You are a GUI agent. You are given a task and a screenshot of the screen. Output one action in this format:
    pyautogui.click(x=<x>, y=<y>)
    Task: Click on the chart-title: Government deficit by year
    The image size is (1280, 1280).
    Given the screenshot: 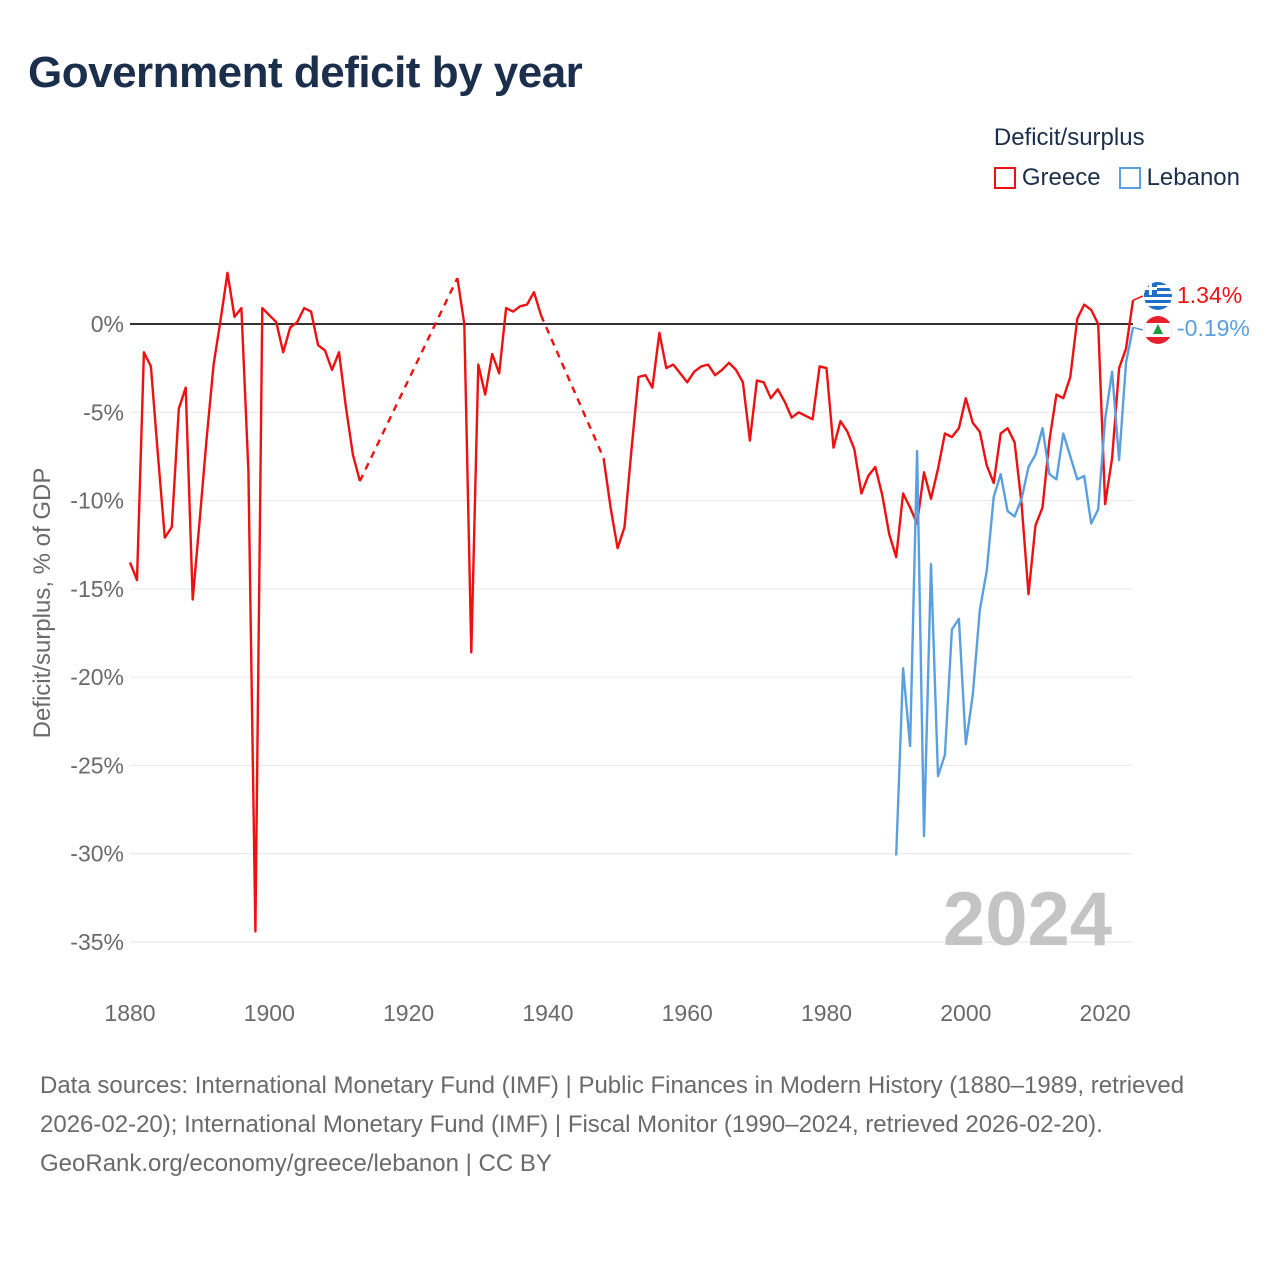 What is the action you would take?
    pyautogui.click(x=305, y=72)
    